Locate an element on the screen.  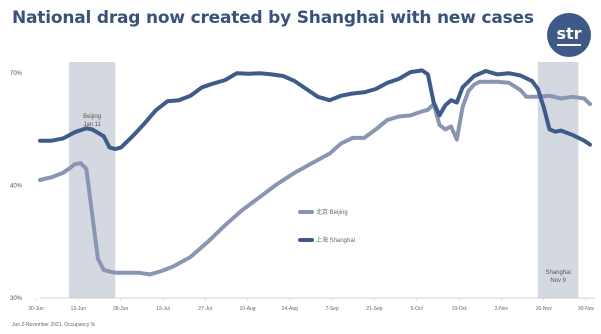
str-logo: str is located at coordinates (569, 35).